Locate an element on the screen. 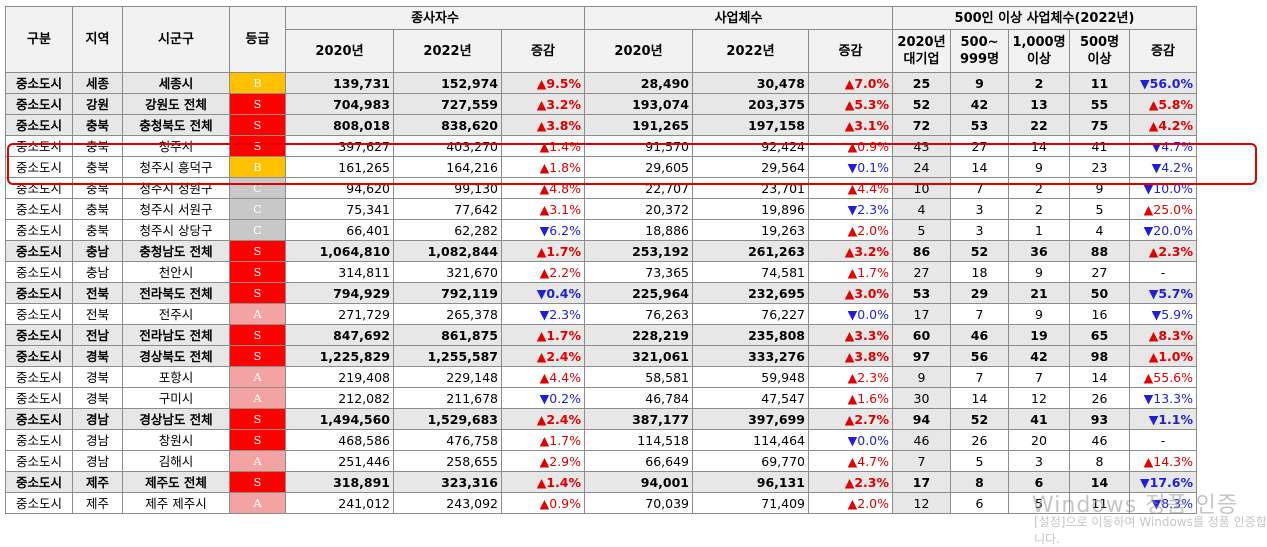 This screenshot has height=547, width=1267. cell-biz-2020: 73,365 is located at coordinates (638, 272).